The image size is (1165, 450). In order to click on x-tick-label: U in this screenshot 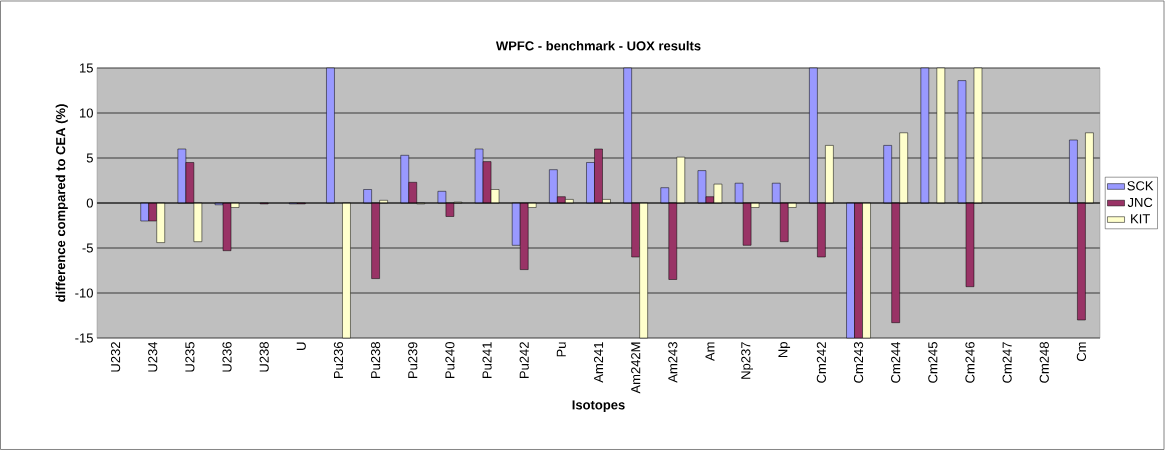, I will do `click(301, 346)`.